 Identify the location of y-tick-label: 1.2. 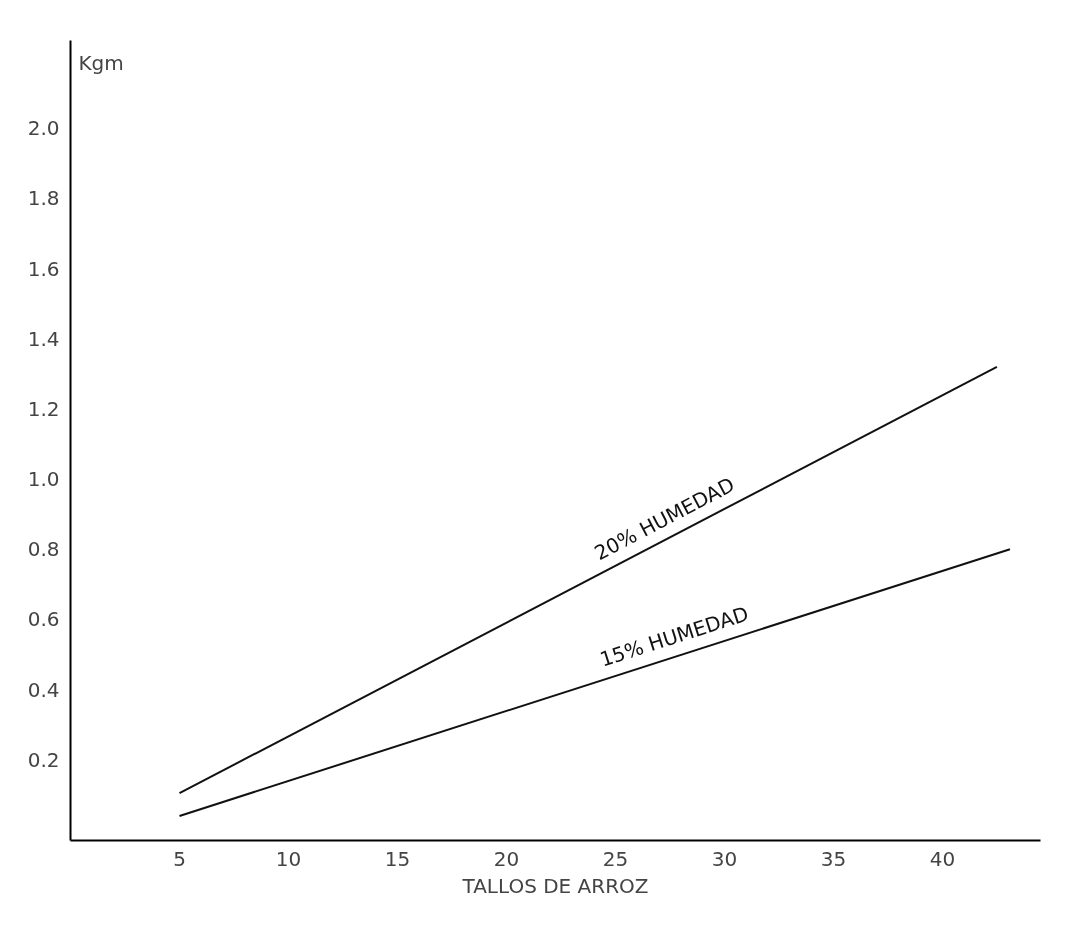
(43, 408).